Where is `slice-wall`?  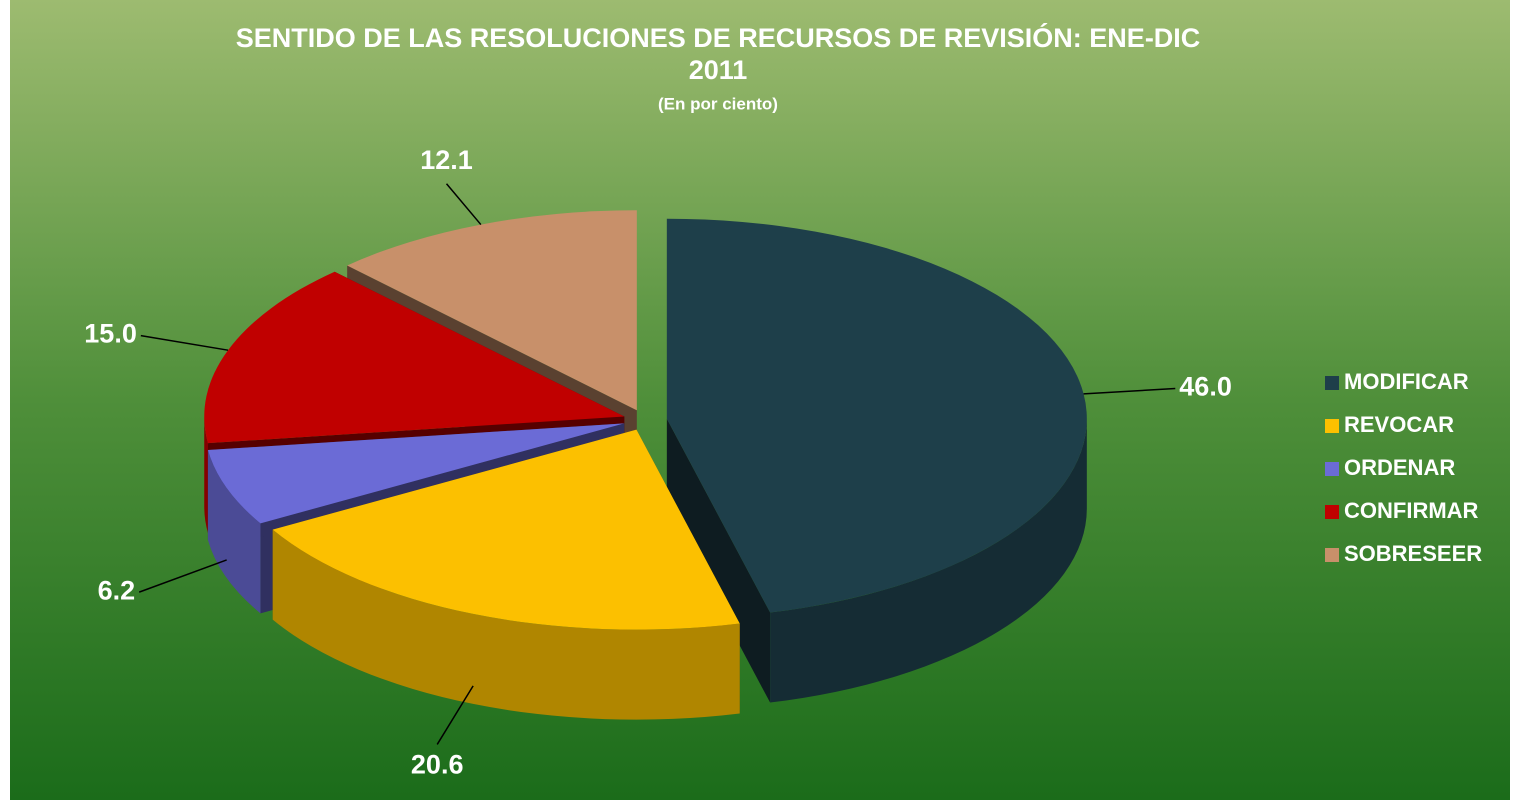
slice-wall is located at coordinates (718, 560).